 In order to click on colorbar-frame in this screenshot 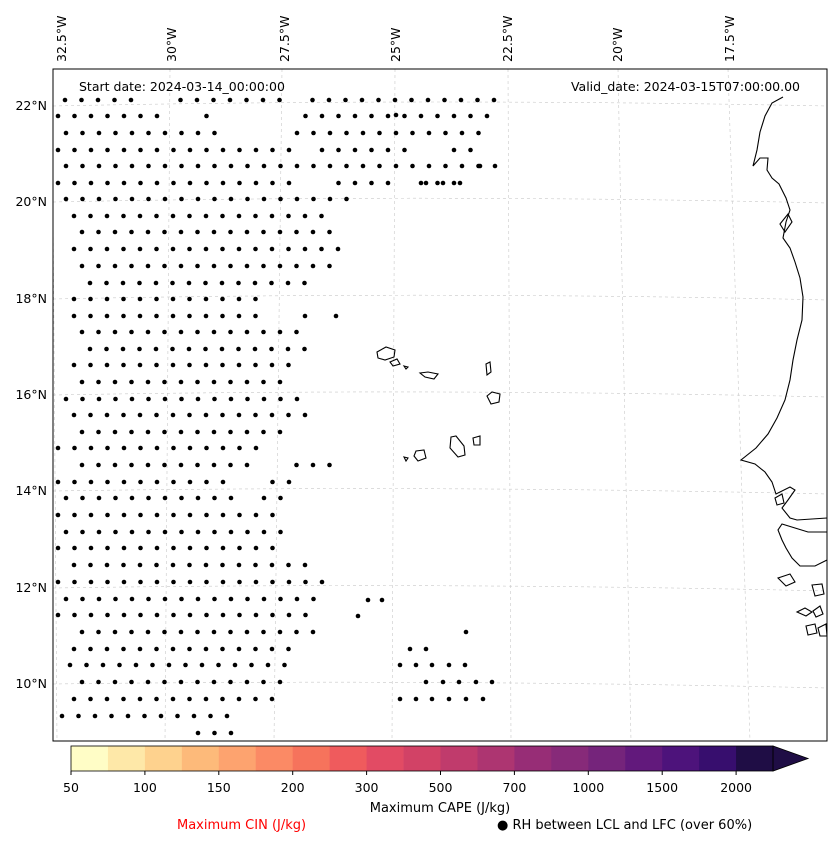, I will do `click(422, 758)`.